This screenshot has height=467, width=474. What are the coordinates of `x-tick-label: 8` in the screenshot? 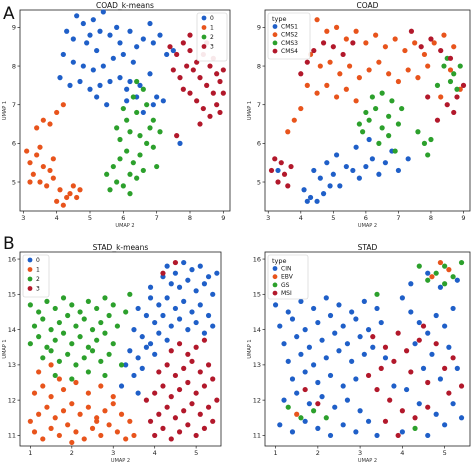 It's located at (190, 218).